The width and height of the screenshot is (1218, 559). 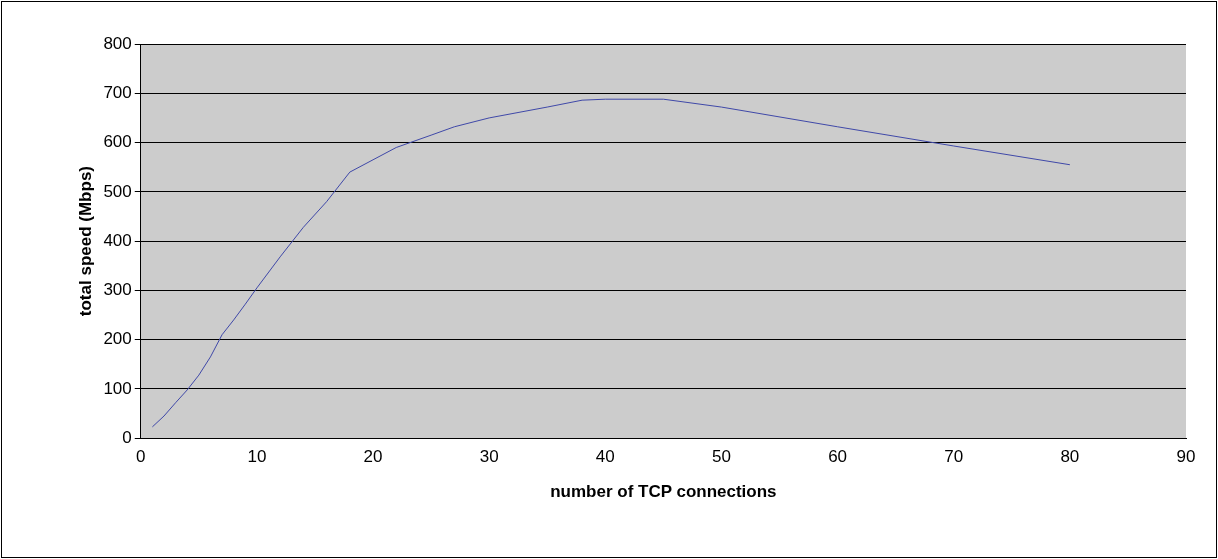 What do you see at coordinates (117, 191) in the screenshot?
I see `y-tick-label: 500` at bounding box center [117, 191].